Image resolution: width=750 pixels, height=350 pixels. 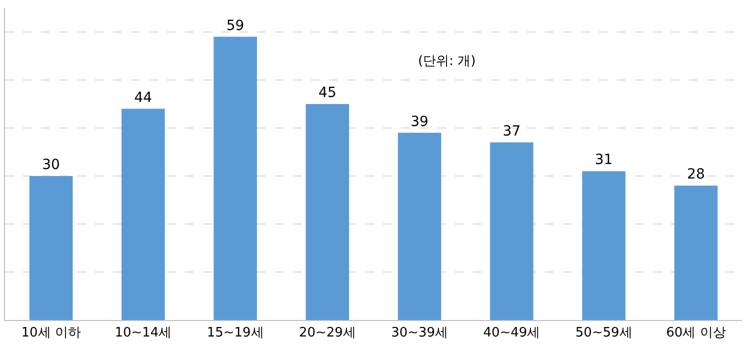 I want to click on data-label: 44, so click(x=143, y=98).